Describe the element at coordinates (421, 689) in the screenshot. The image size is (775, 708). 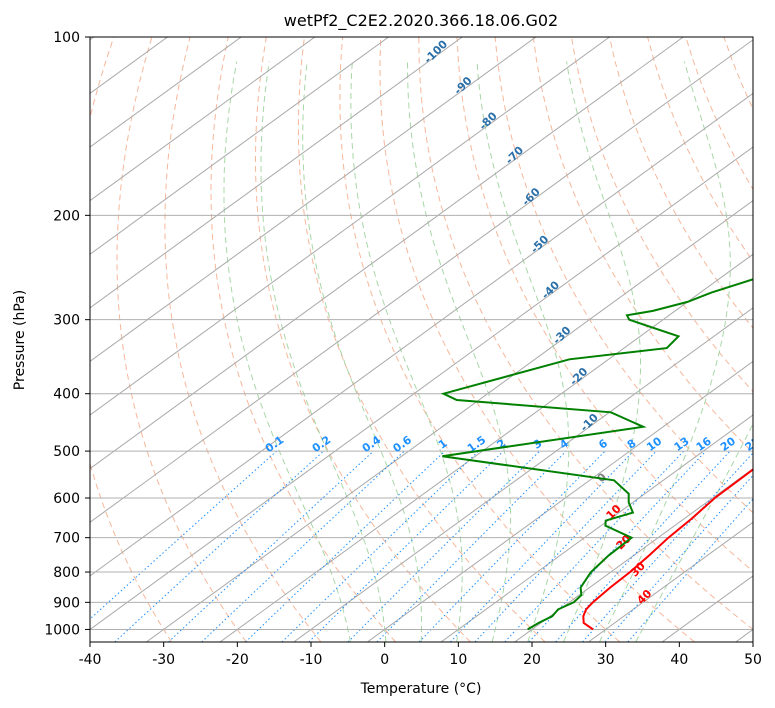
I see `x-axis-label: Temperature (°C)` at that location.